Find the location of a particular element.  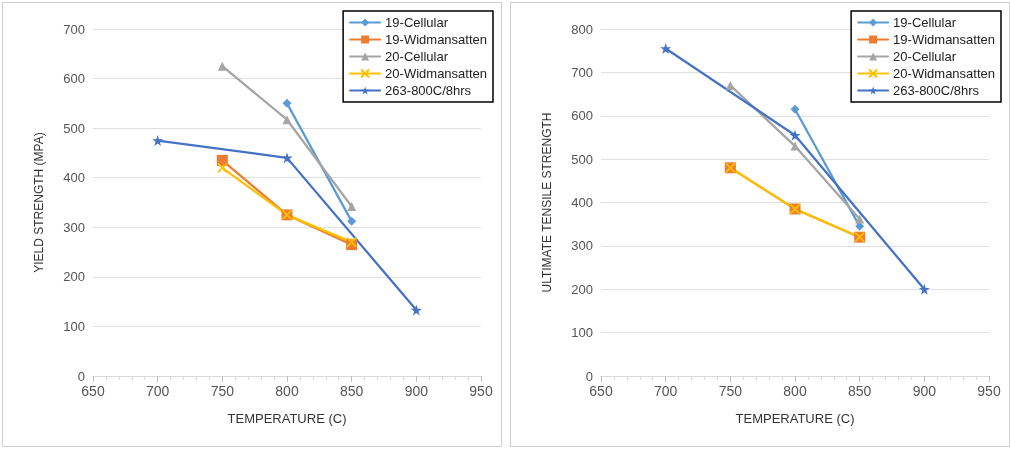

y-axis-title: ULTIMATE TENSILE STRENGTH is located at coordinates (547, 202).